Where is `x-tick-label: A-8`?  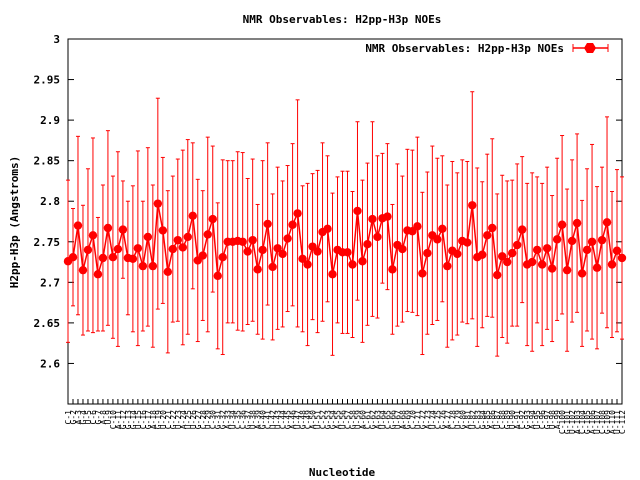 x-tick-label: A-8 is located at coordinates (103, 417).